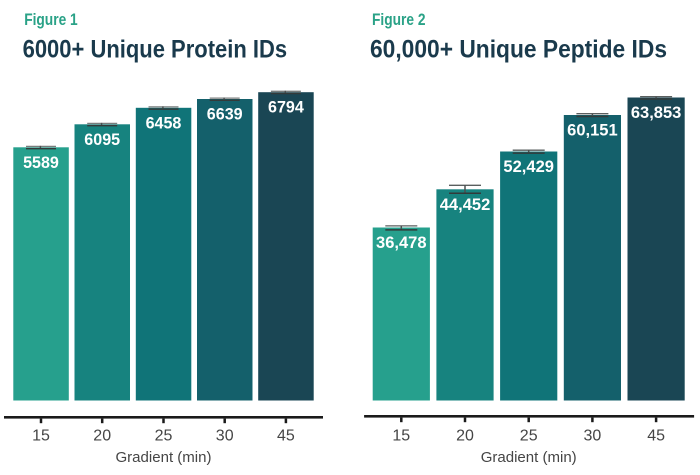 The image size is (700, 475). Describe the element at coordinates (401, 243) in the screenshot. I see `svg-text: 36,478` at that location.